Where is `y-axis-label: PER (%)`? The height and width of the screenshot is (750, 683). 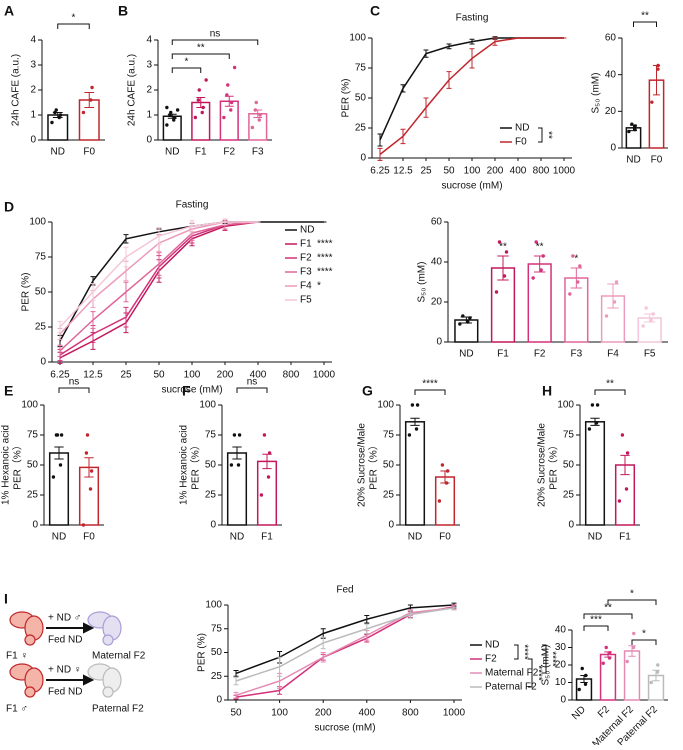 y-axis-label: PER (%) is located at coordinates (202, 652).